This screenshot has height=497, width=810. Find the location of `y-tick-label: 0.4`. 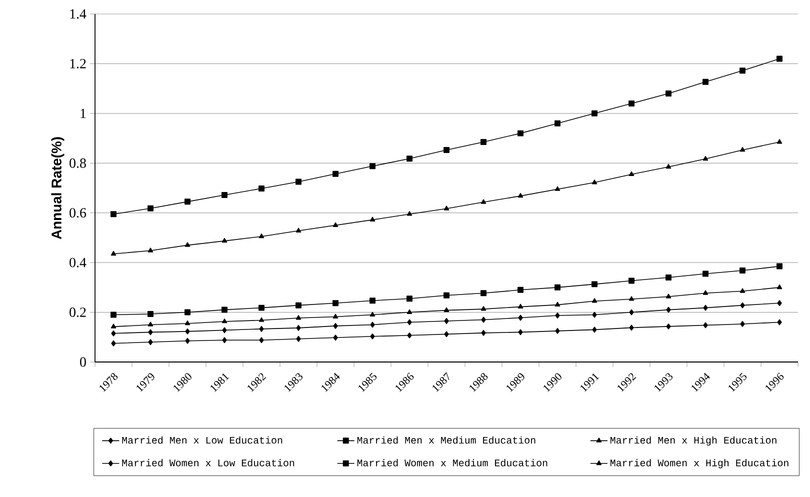

y-tick-label: 0.4 is located at coordinates (78, 263).